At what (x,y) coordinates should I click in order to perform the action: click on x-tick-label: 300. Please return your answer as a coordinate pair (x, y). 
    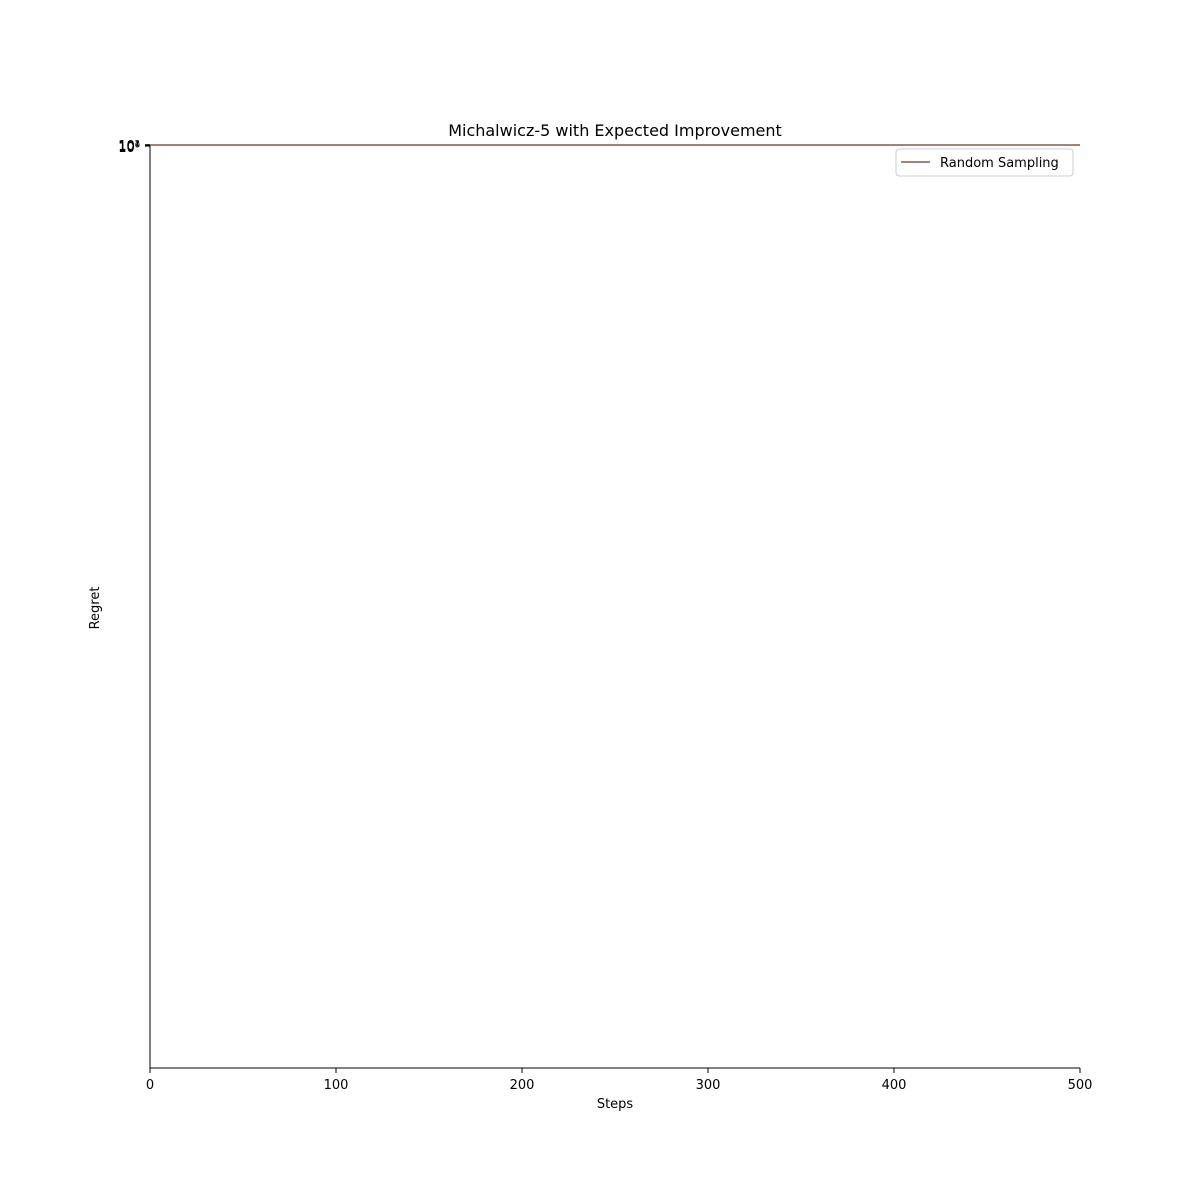
    Looking at the image, I should click on (708, 1085).